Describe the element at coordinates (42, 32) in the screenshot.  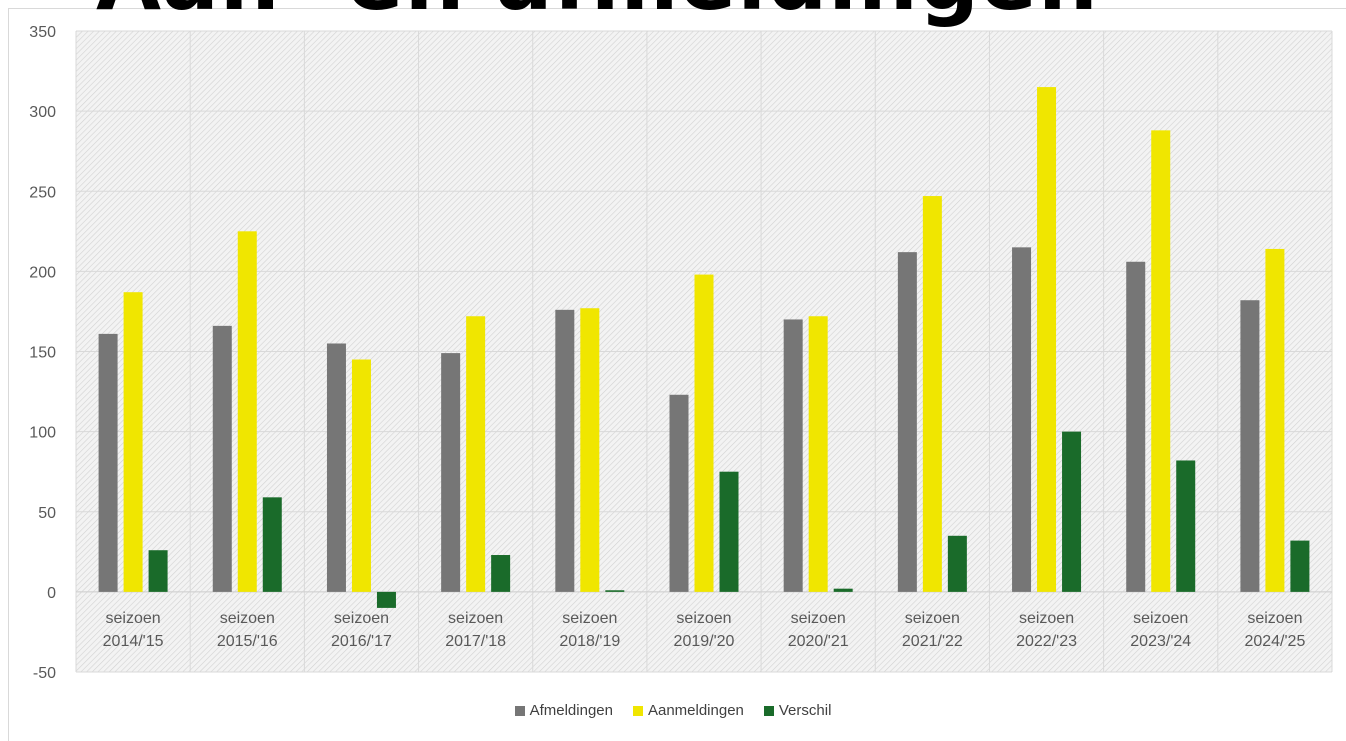
I see `y-tick-label: 350` at that location.